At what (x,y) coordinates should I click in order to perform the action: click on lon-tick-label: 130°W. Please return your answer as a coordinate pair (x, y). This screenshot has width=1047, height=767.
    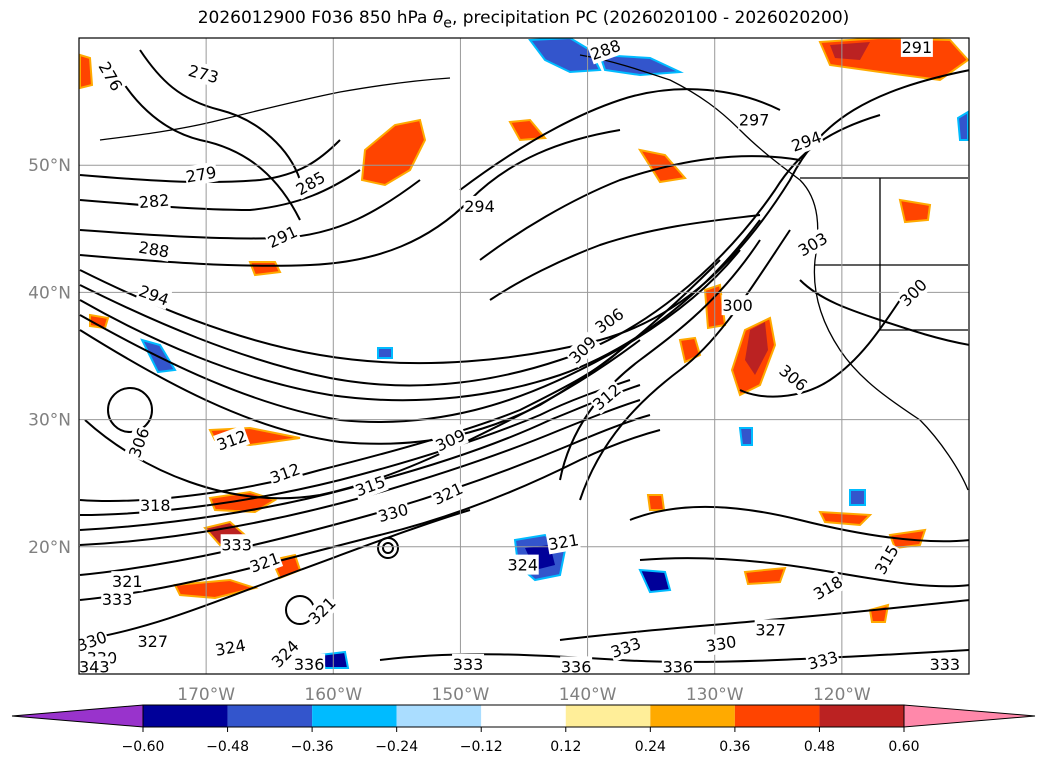
    Looking at the image, I should click on (715, 695).